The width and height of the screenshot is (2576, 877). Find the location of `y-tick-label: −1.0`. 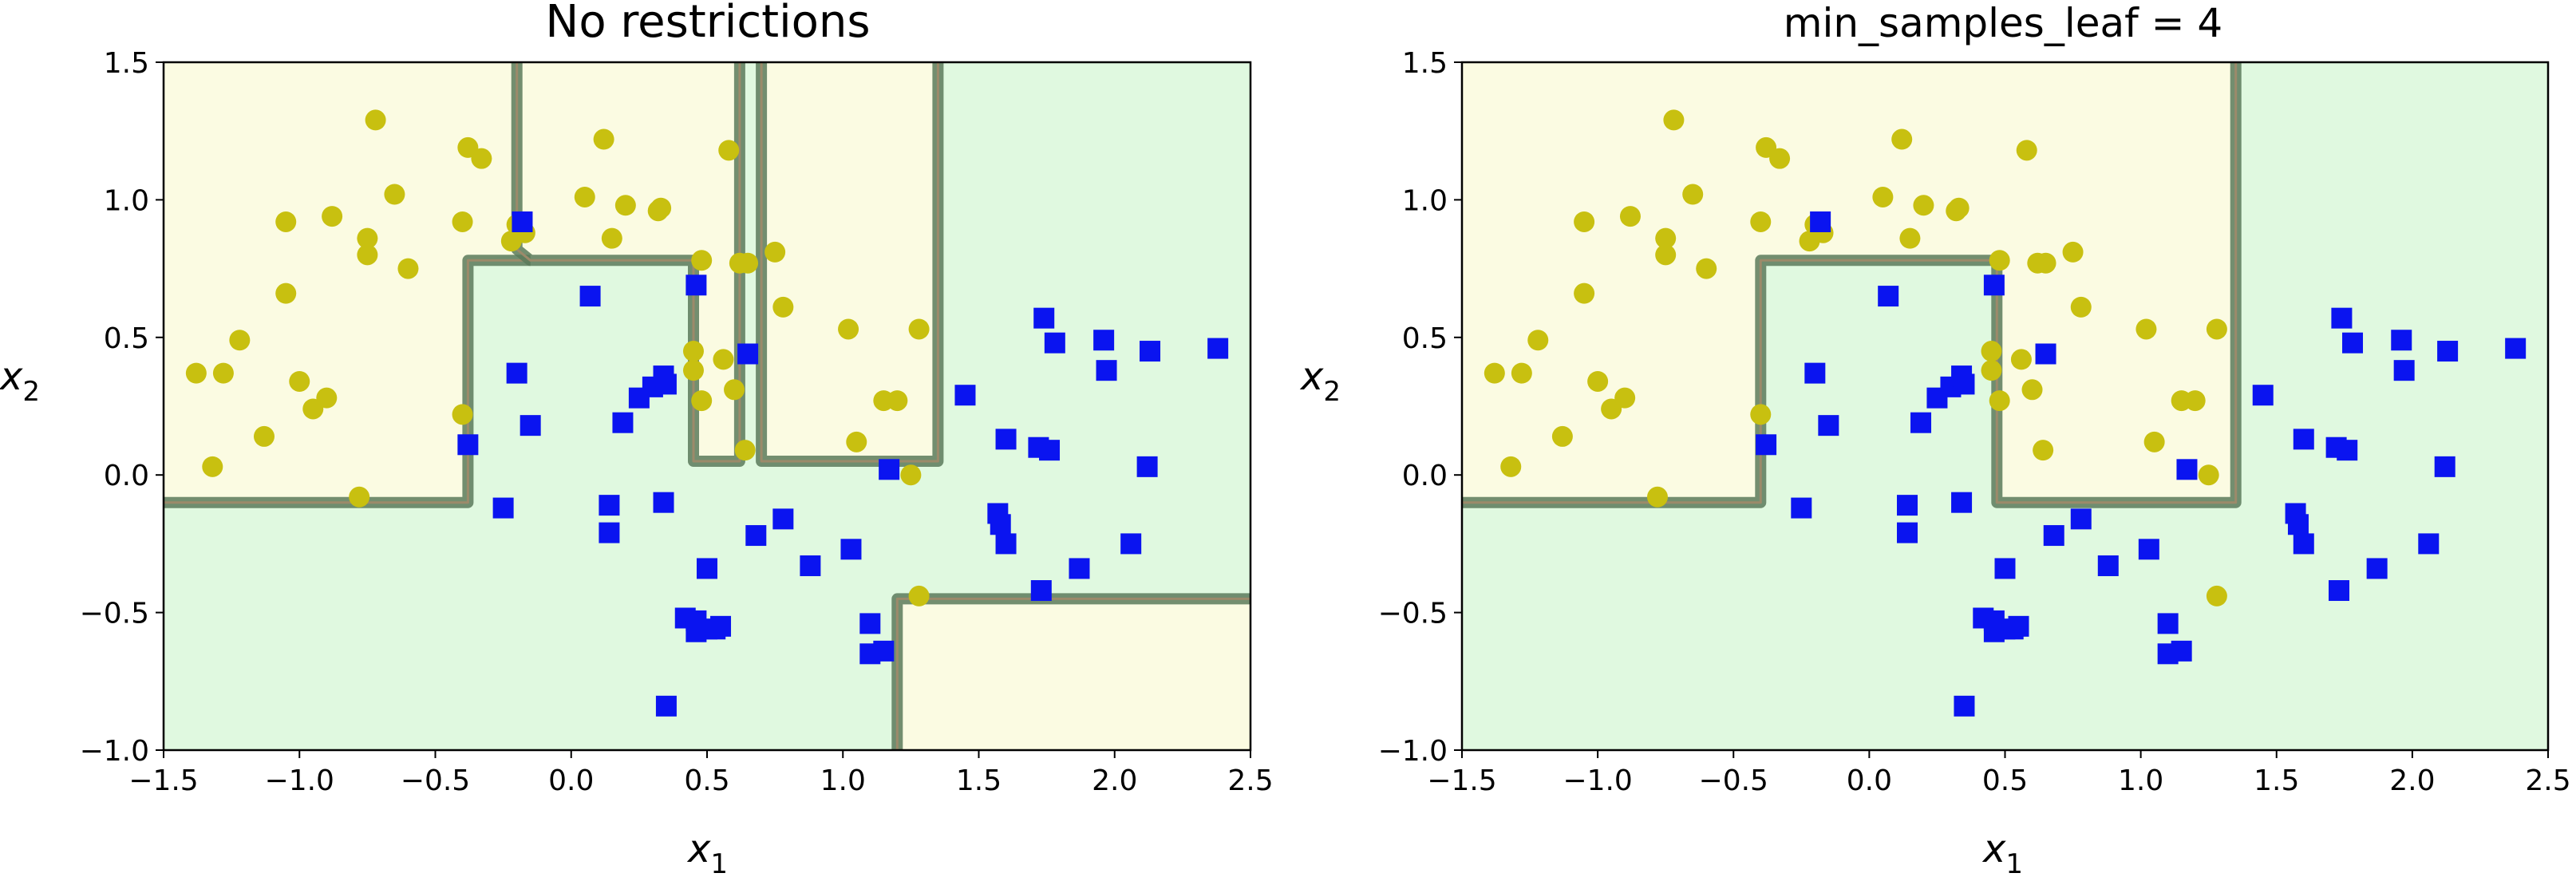

y-tick-label: −1.0 is located at coordinates (114, 751).